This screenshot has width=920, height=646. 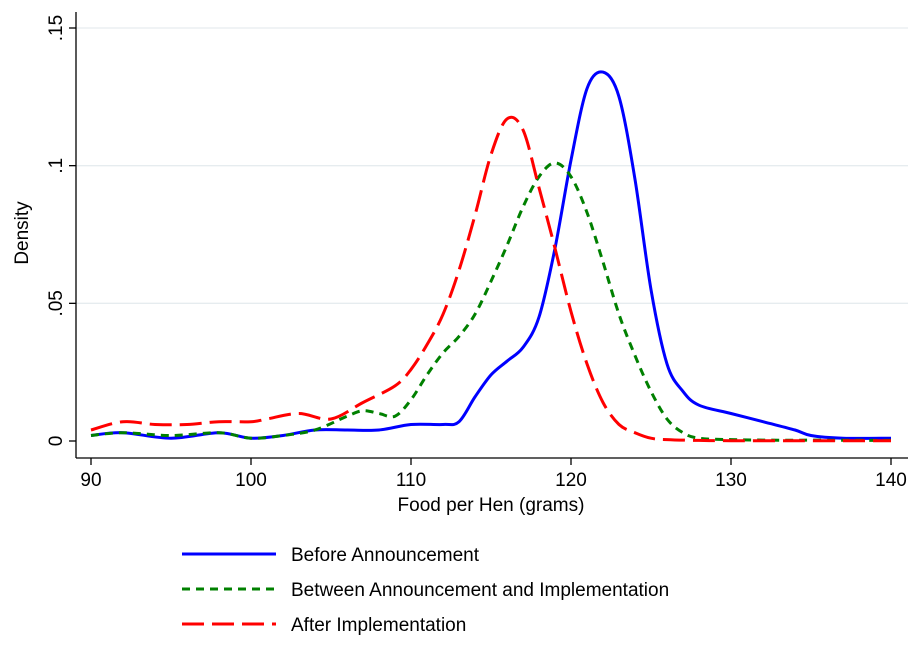 I want to click on x-tick-label: 100, so click(x=251, y=480).